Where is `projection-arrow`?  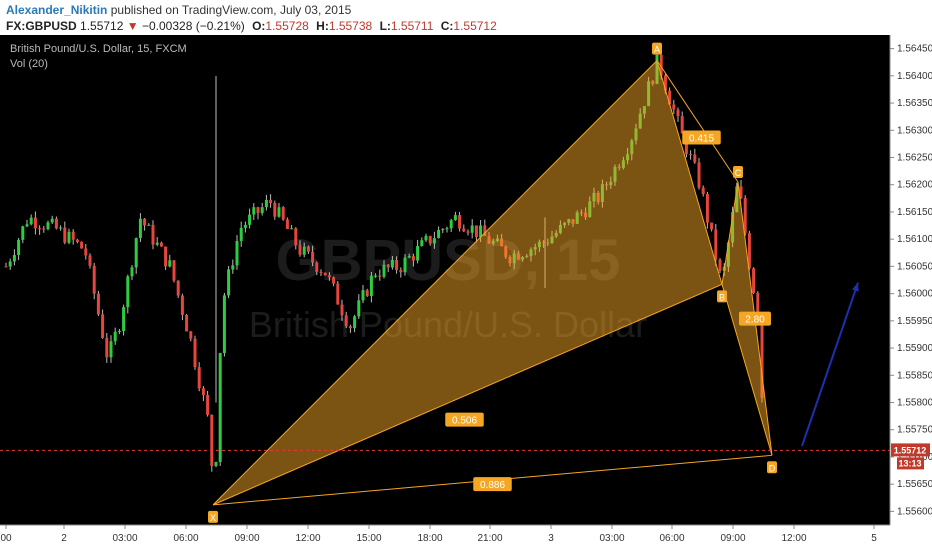 projection-arrow is located at coordinates (830, 364).